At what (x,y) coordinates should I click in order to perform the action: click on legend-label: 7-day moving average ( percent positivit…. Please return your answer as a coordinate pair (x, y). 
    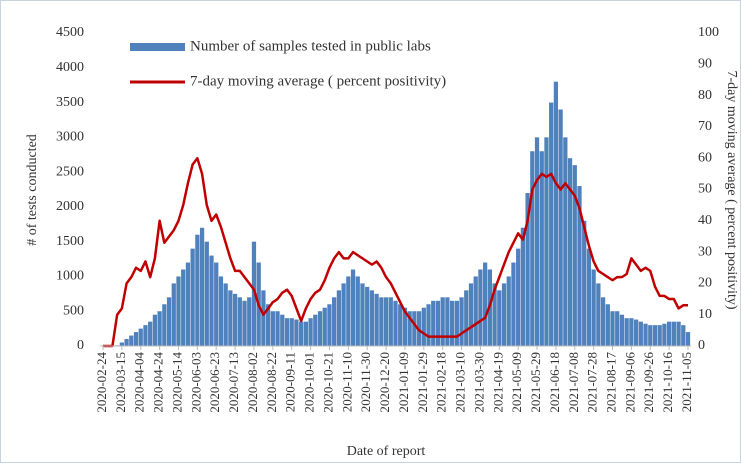
    Looking at the image, I should click on (318, 81).